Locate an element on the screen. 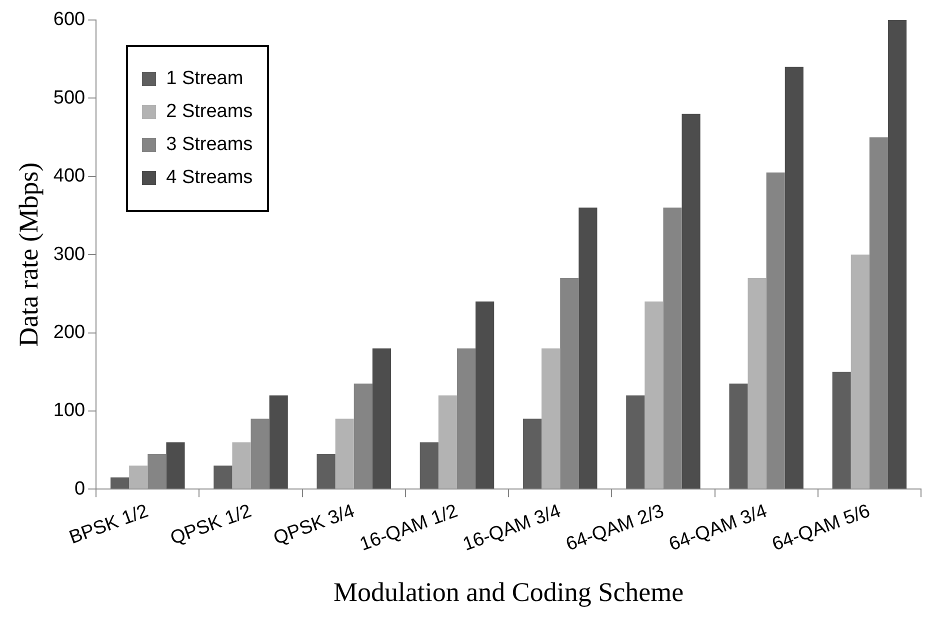  legend-label: 2 Streams is located at coordinates (209, 112).